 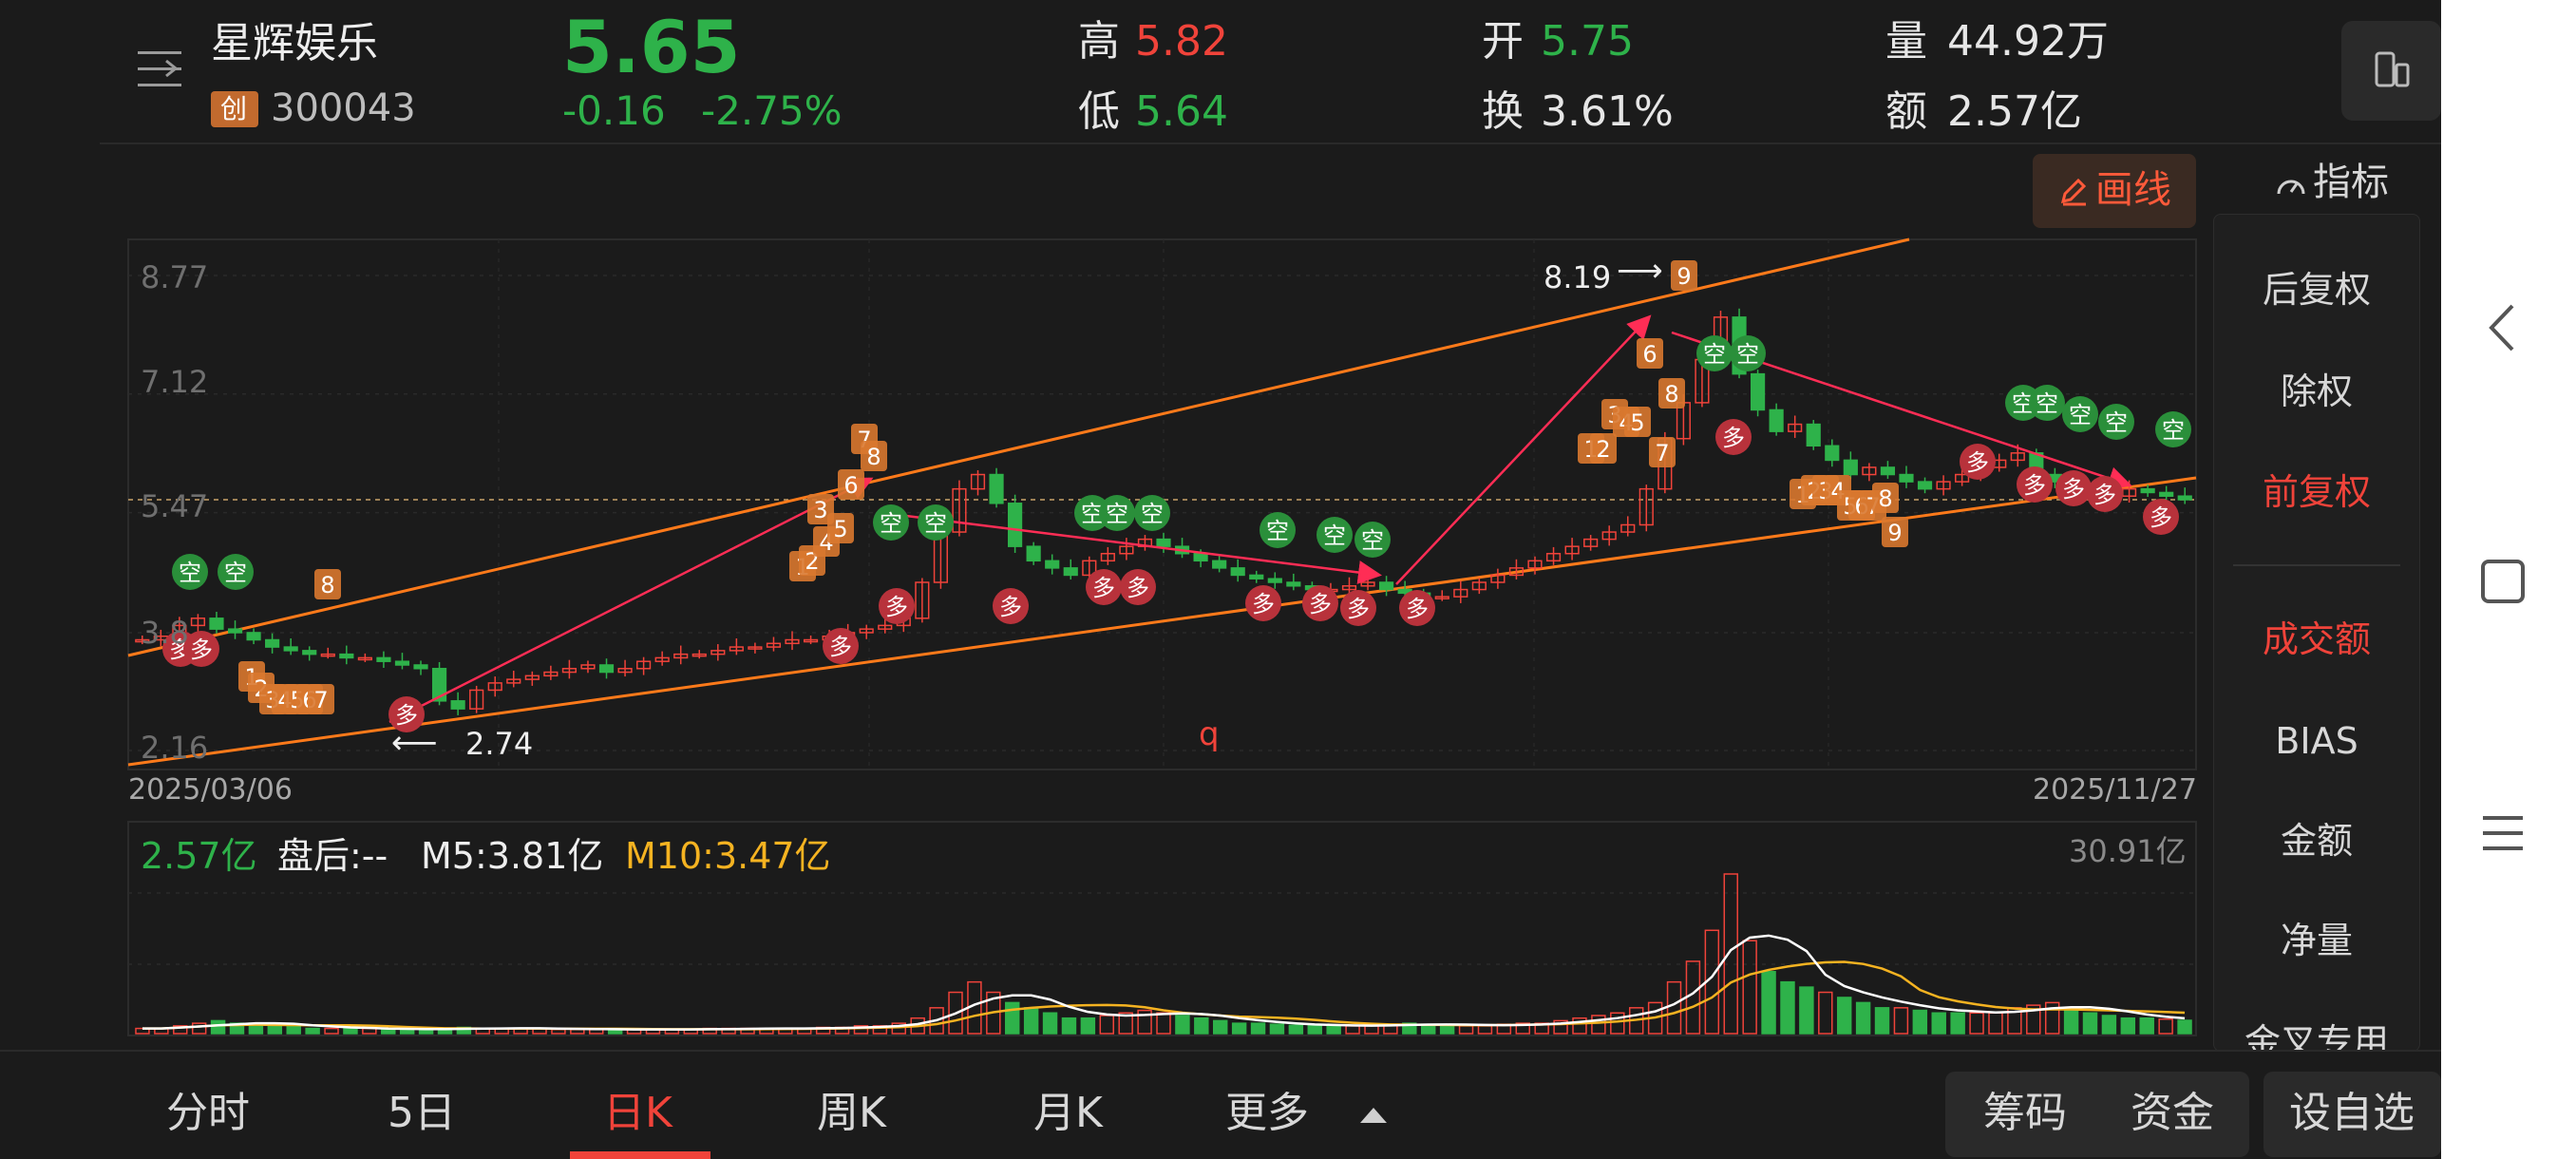 I want to click on tab-weekly-k: 周K, so click(x=851, y=1113).